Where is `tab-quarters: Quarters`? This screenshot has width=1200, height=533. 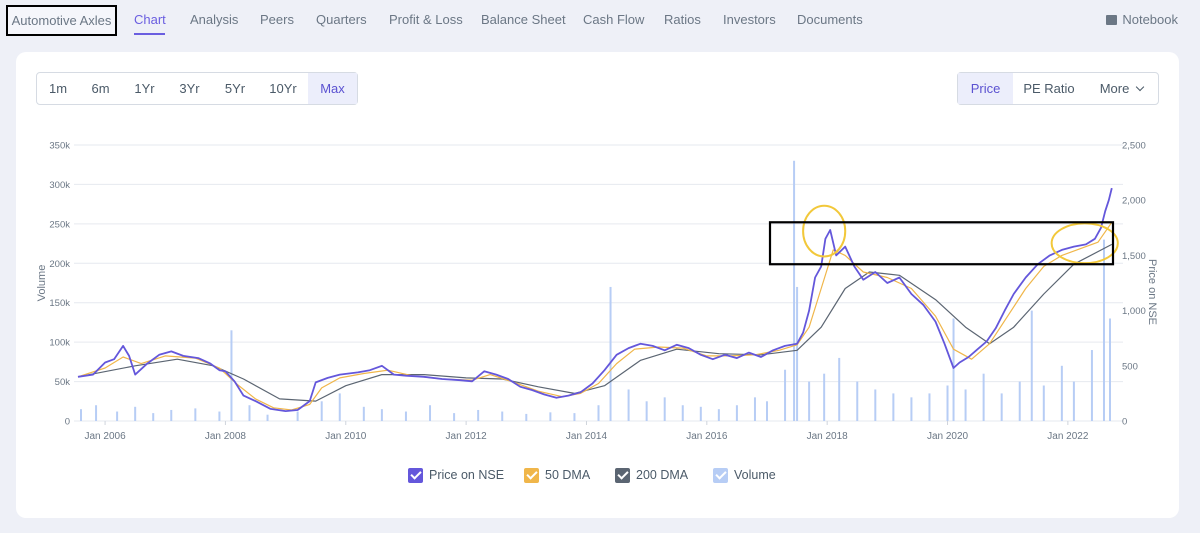 tab-quarters: Quarters is located at coordinates (341, 19).